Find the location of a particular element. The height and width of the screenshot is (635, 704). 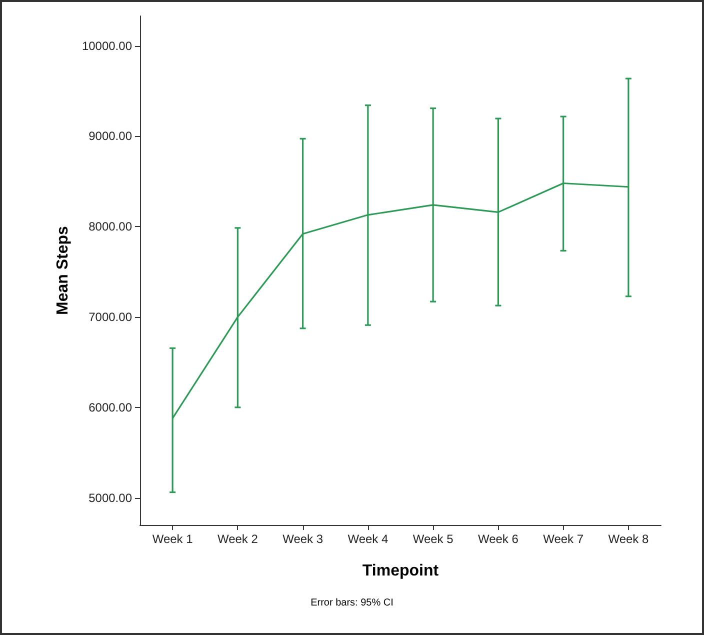

y-tick-label: 6000.00 is located at coordinates (110, 407).